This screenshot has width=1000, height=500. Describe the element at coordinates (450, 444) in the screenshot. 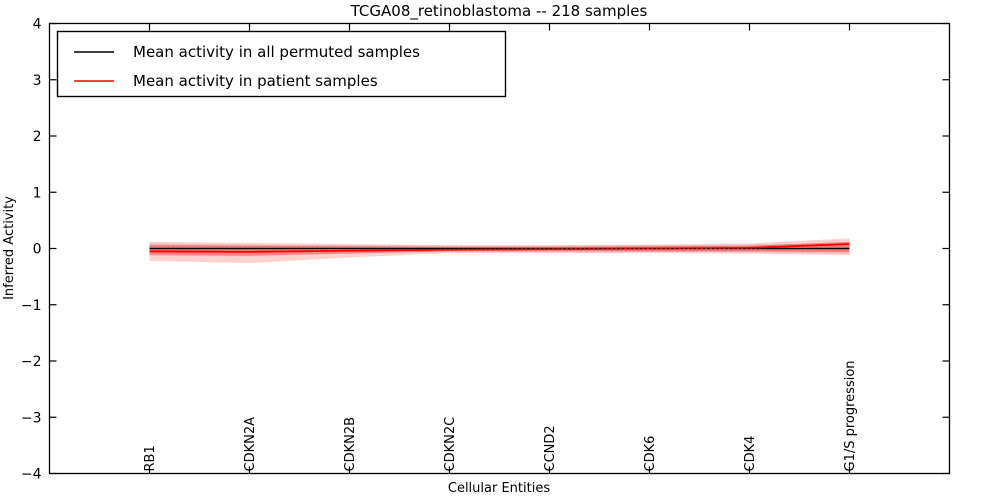

I see `x-tick-label: CDKN2C` at that location.